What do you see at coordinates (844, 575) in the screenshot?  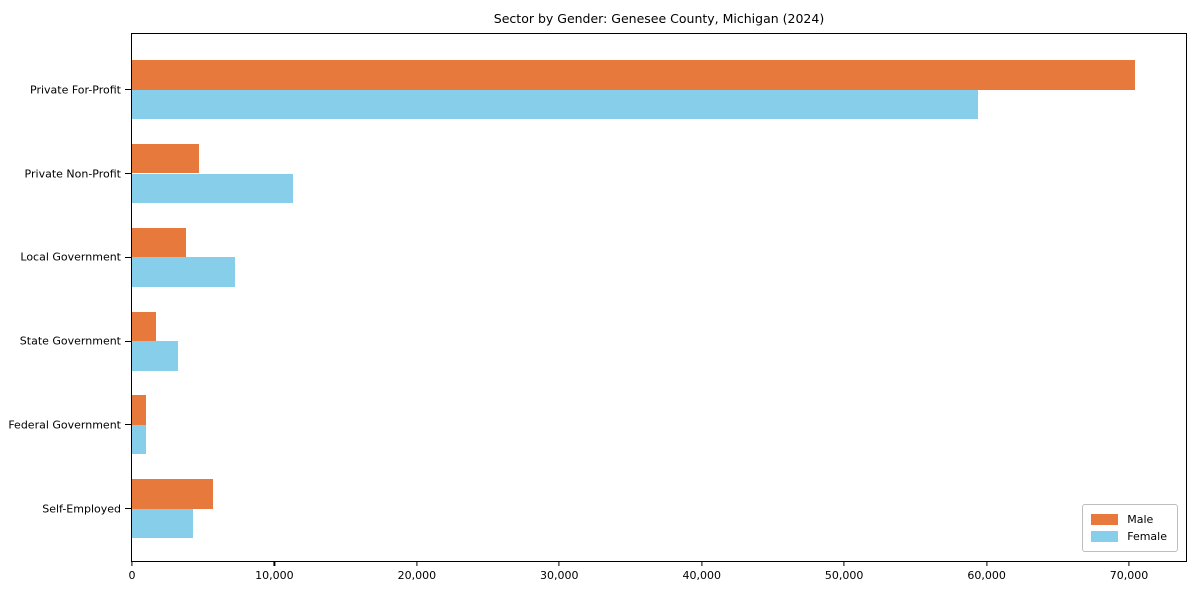 I see `x-tick-label: 50,000` at bounding box center [844, 575].